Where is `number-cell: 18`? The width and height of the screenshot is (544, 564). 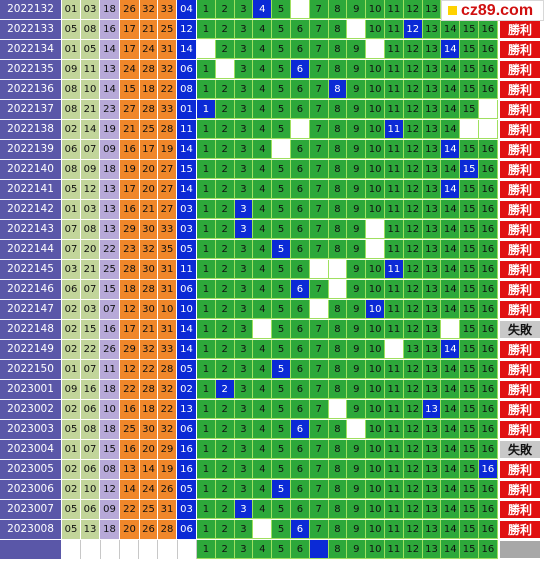
number-cell: 18 is located at coordinates (110, 389).